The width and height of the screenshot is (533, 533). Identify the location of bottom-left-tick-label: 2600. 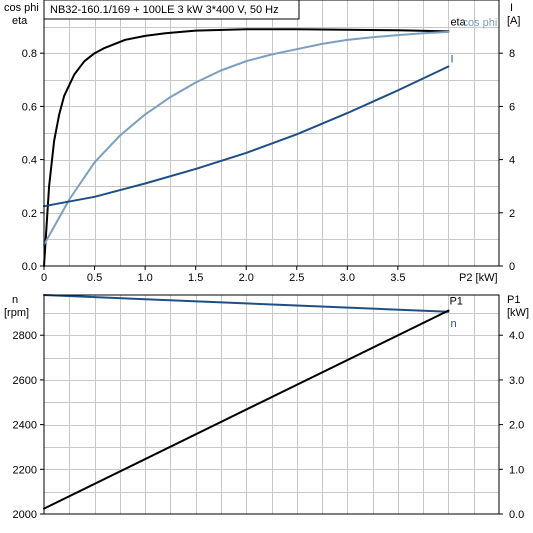
(25, 381).